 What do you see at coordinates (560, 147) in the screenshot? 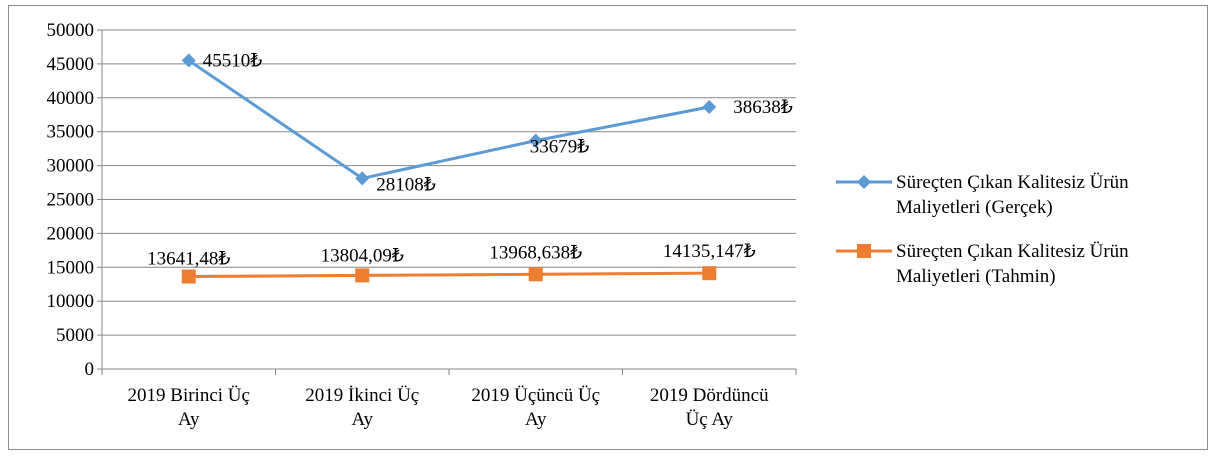
I see `data-label: 33679₺` at bounding box center [560, 147].